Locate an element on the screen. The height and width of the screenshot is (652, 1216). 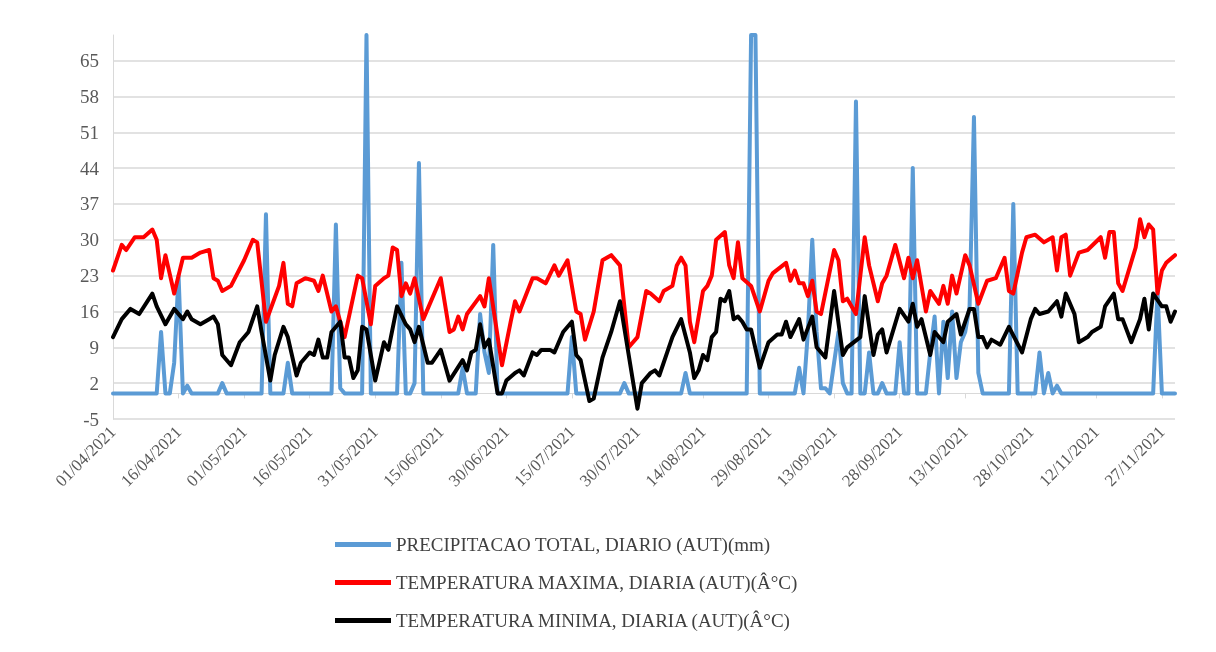
legend-label: TEMPERATURA MAXIMA, DIARIA (AUT)(Â°C) is located at coordinates (597, 583).